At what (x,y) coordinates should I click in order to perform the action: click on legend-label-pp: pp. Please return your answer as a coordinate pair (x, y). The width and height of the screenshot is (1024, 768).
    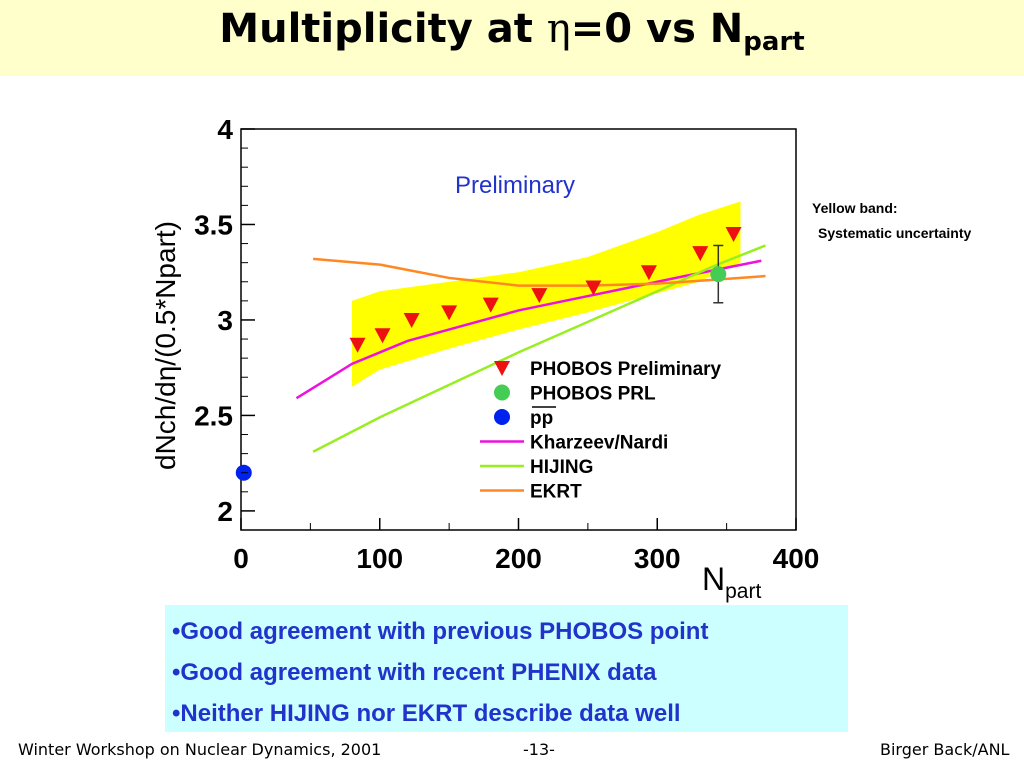
    Looking at the image, I should click on (541, 418).